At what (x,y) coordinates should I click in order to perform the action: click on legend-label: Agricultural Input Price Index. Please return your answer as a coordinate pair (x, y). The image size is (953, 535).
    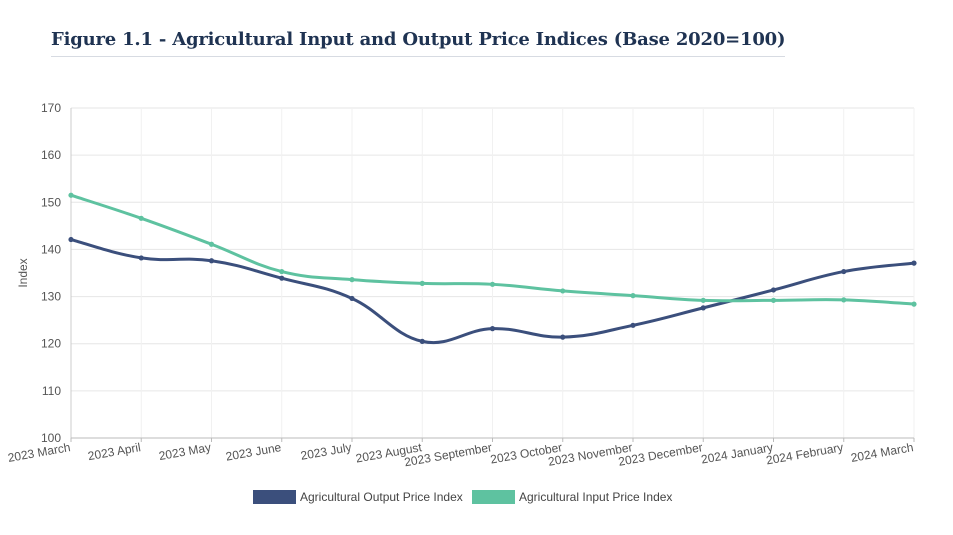
    Looking at the image, I should click on (595, 497).